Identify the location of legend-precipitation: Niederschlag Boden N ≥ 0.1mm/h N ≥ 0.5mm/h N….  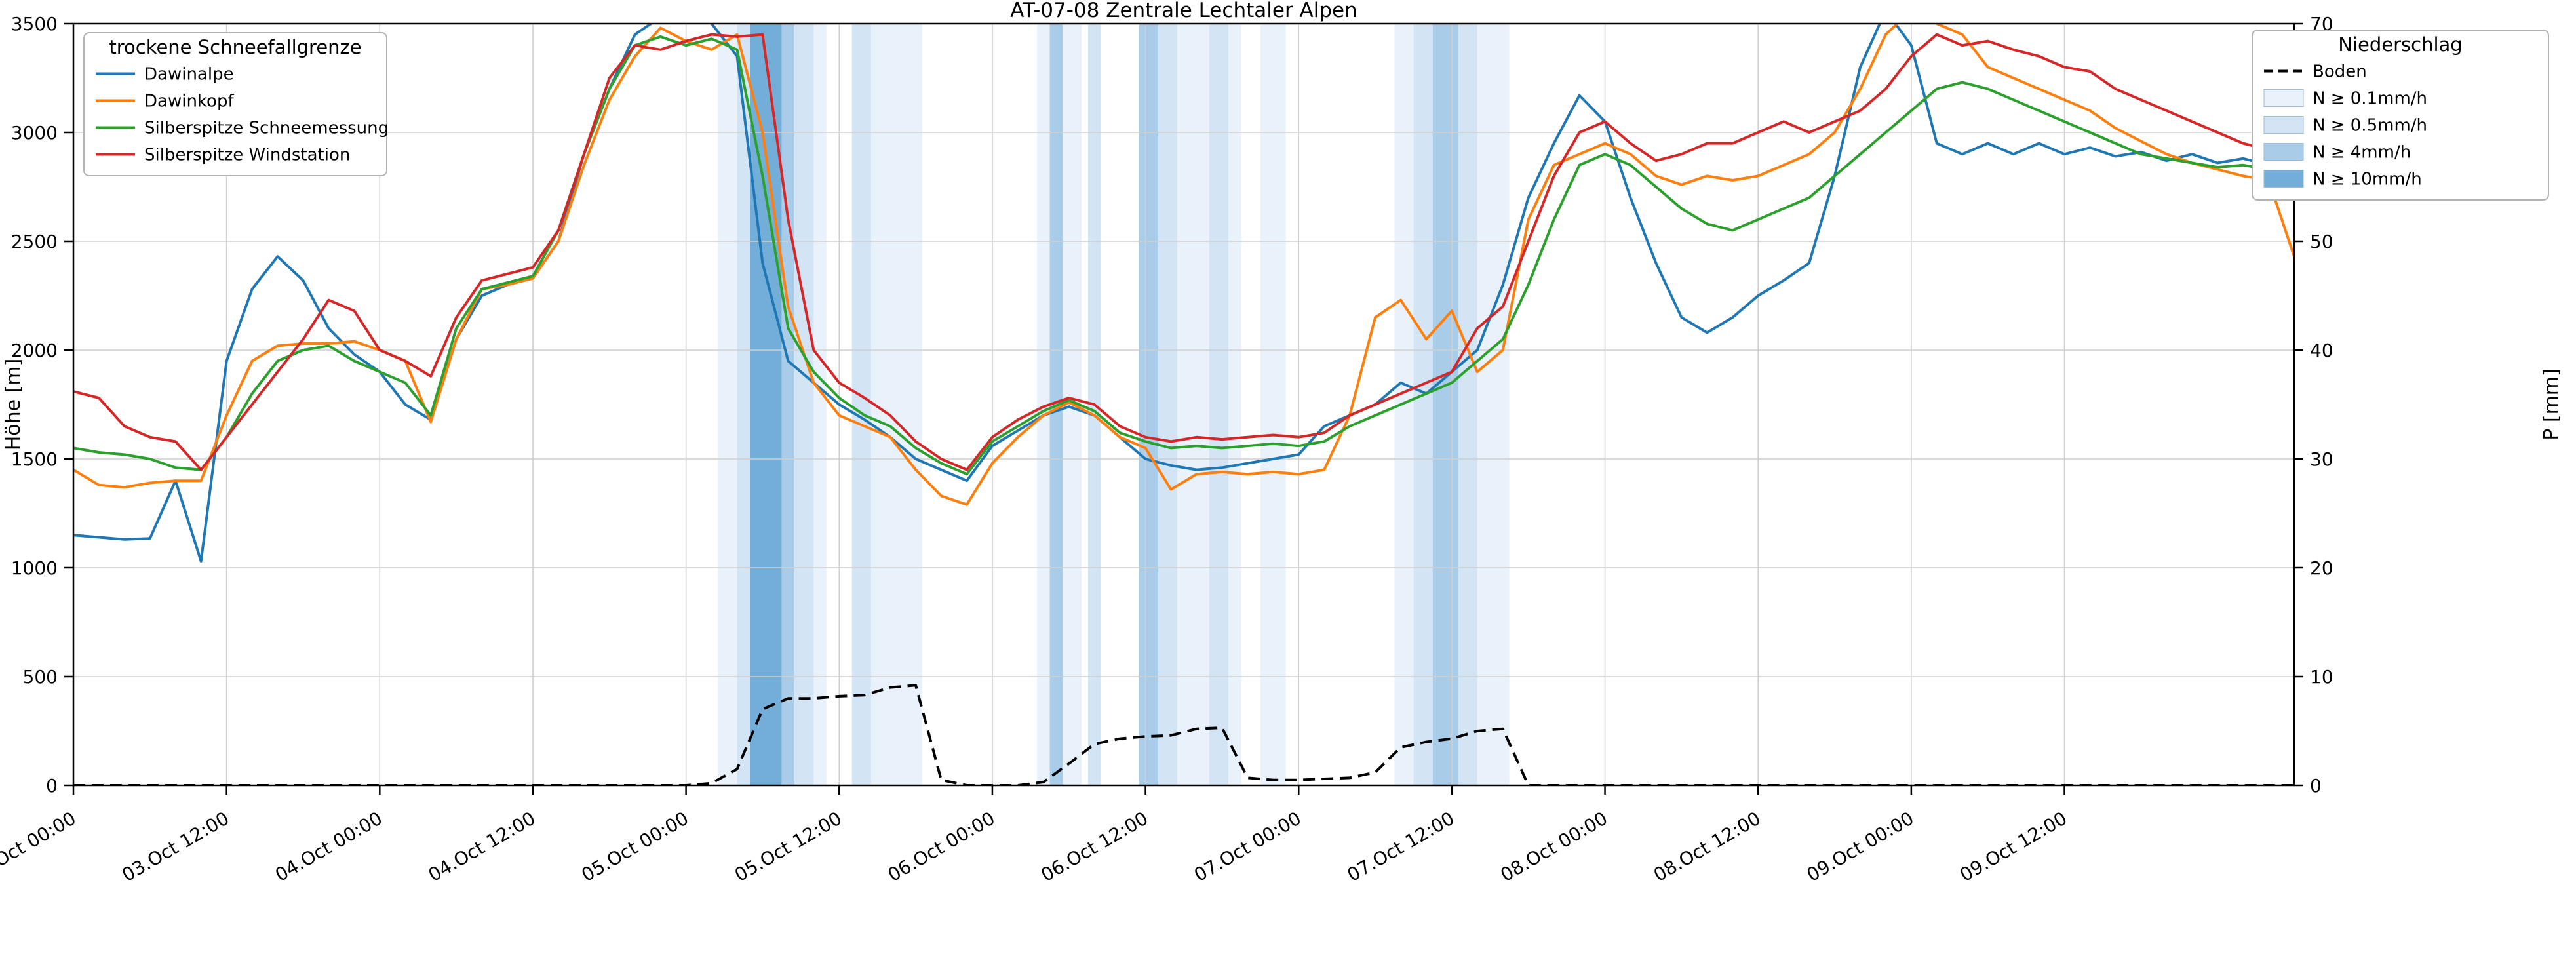
(2400, 115).